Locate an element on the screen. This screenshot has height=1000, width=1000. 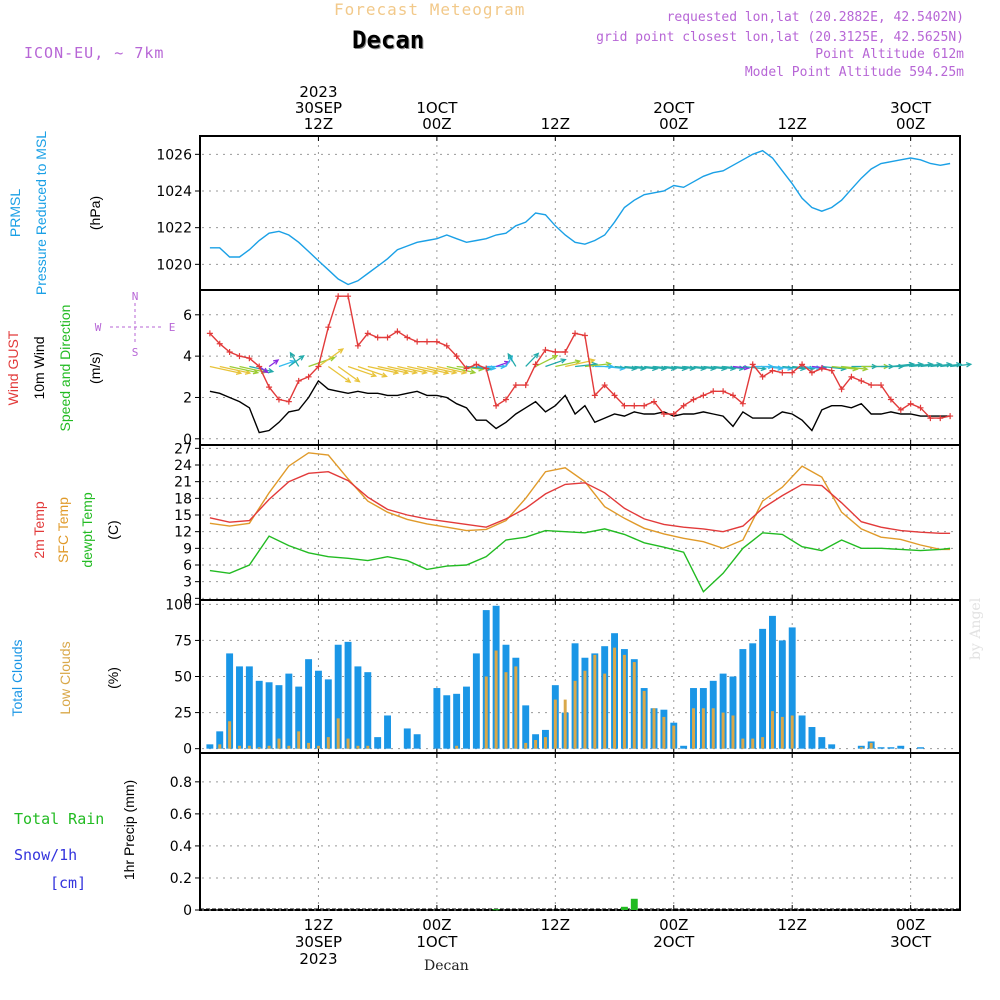
y-tick-label: 75 is located at coordinates (183, 641).